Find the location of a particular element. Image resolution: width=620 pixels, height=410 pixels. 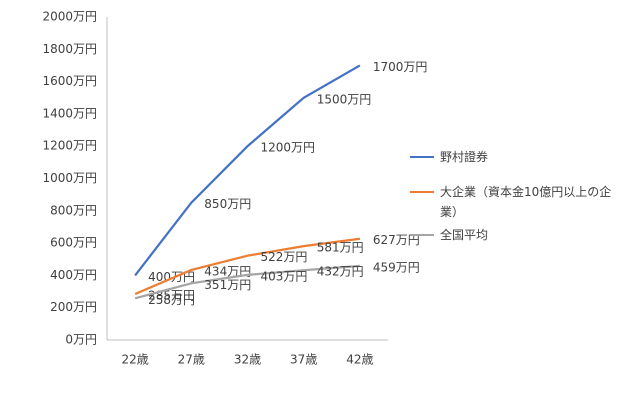

data-label: 522万円 is located at coordinates (284, 257).